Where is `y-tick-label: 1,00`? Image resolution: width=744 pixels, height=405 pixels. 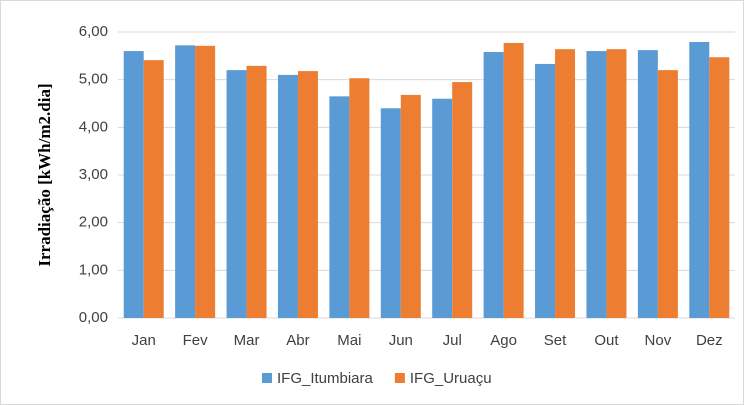 y-tick-label: 1,00 is located at coordinates (93, 269).